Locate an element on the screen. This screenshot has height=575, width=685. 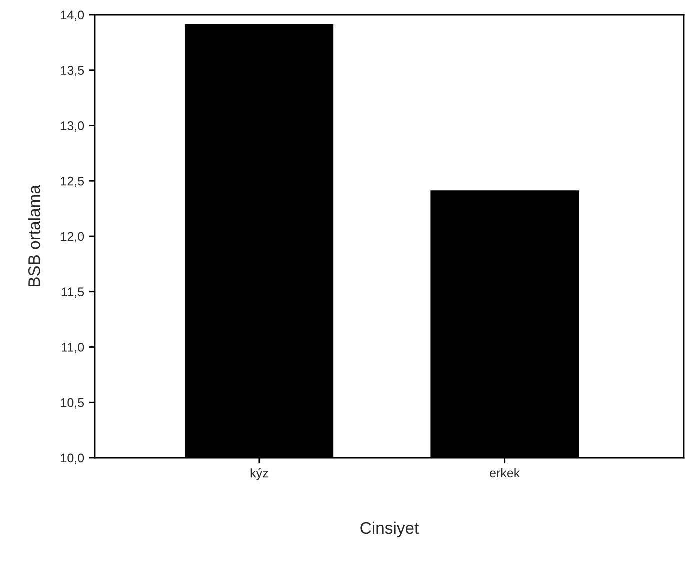
y-tick-label: 10,0 is located at coordinates (72, 459).